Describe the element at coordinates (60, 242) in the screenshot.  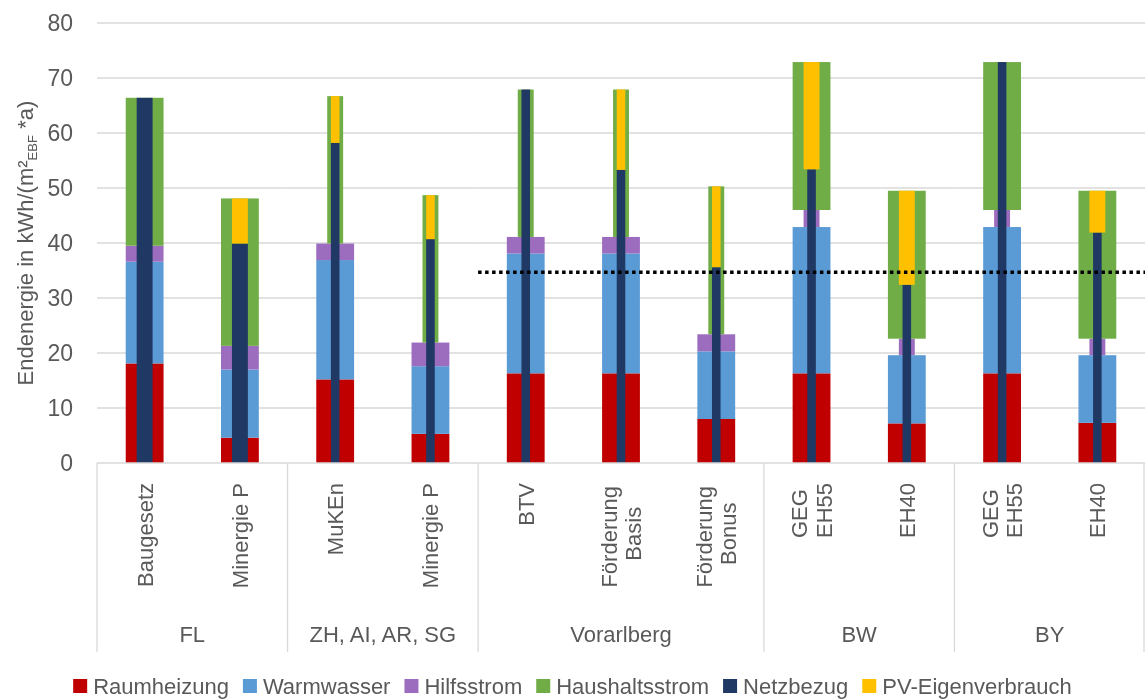
I see `y-tick-label: 40` at that location.